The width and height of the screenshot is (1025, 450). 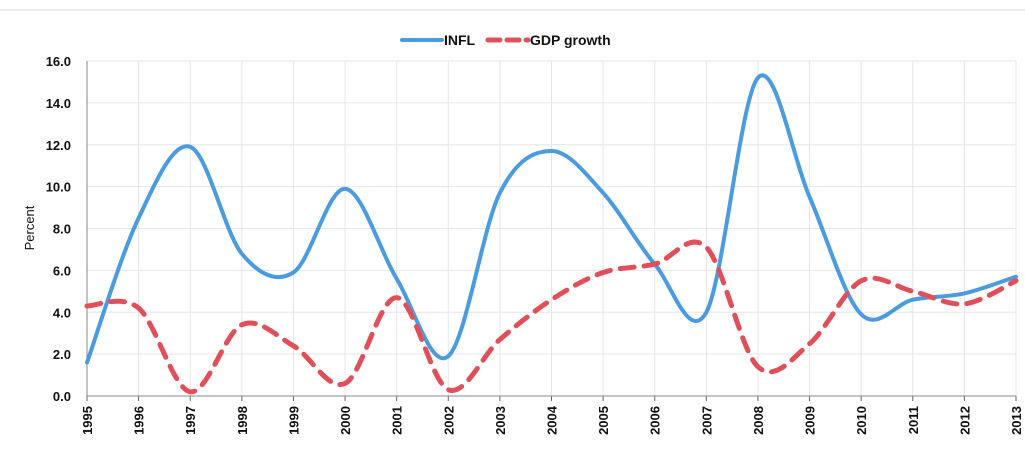 What do you see at coordinates (500, 420) in the screenshot?
I see `x-tick-label: 2003` at bounding box center [500, 420].